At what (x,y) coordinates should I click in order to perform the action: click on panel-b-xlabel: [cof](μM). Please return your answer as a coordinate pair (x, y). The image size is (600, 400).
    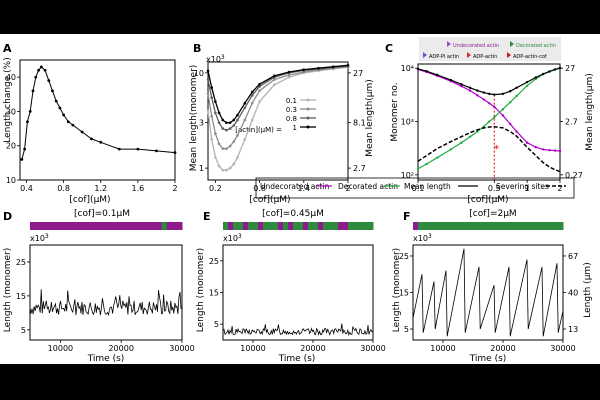
    Looking at the image, I should click on (269, 200).